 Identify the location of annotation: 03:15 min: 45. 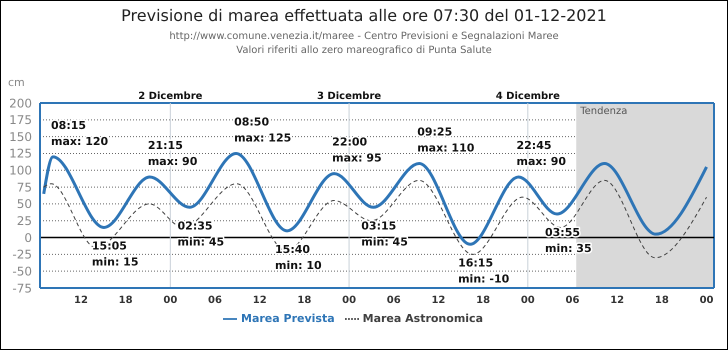
(384, 233).